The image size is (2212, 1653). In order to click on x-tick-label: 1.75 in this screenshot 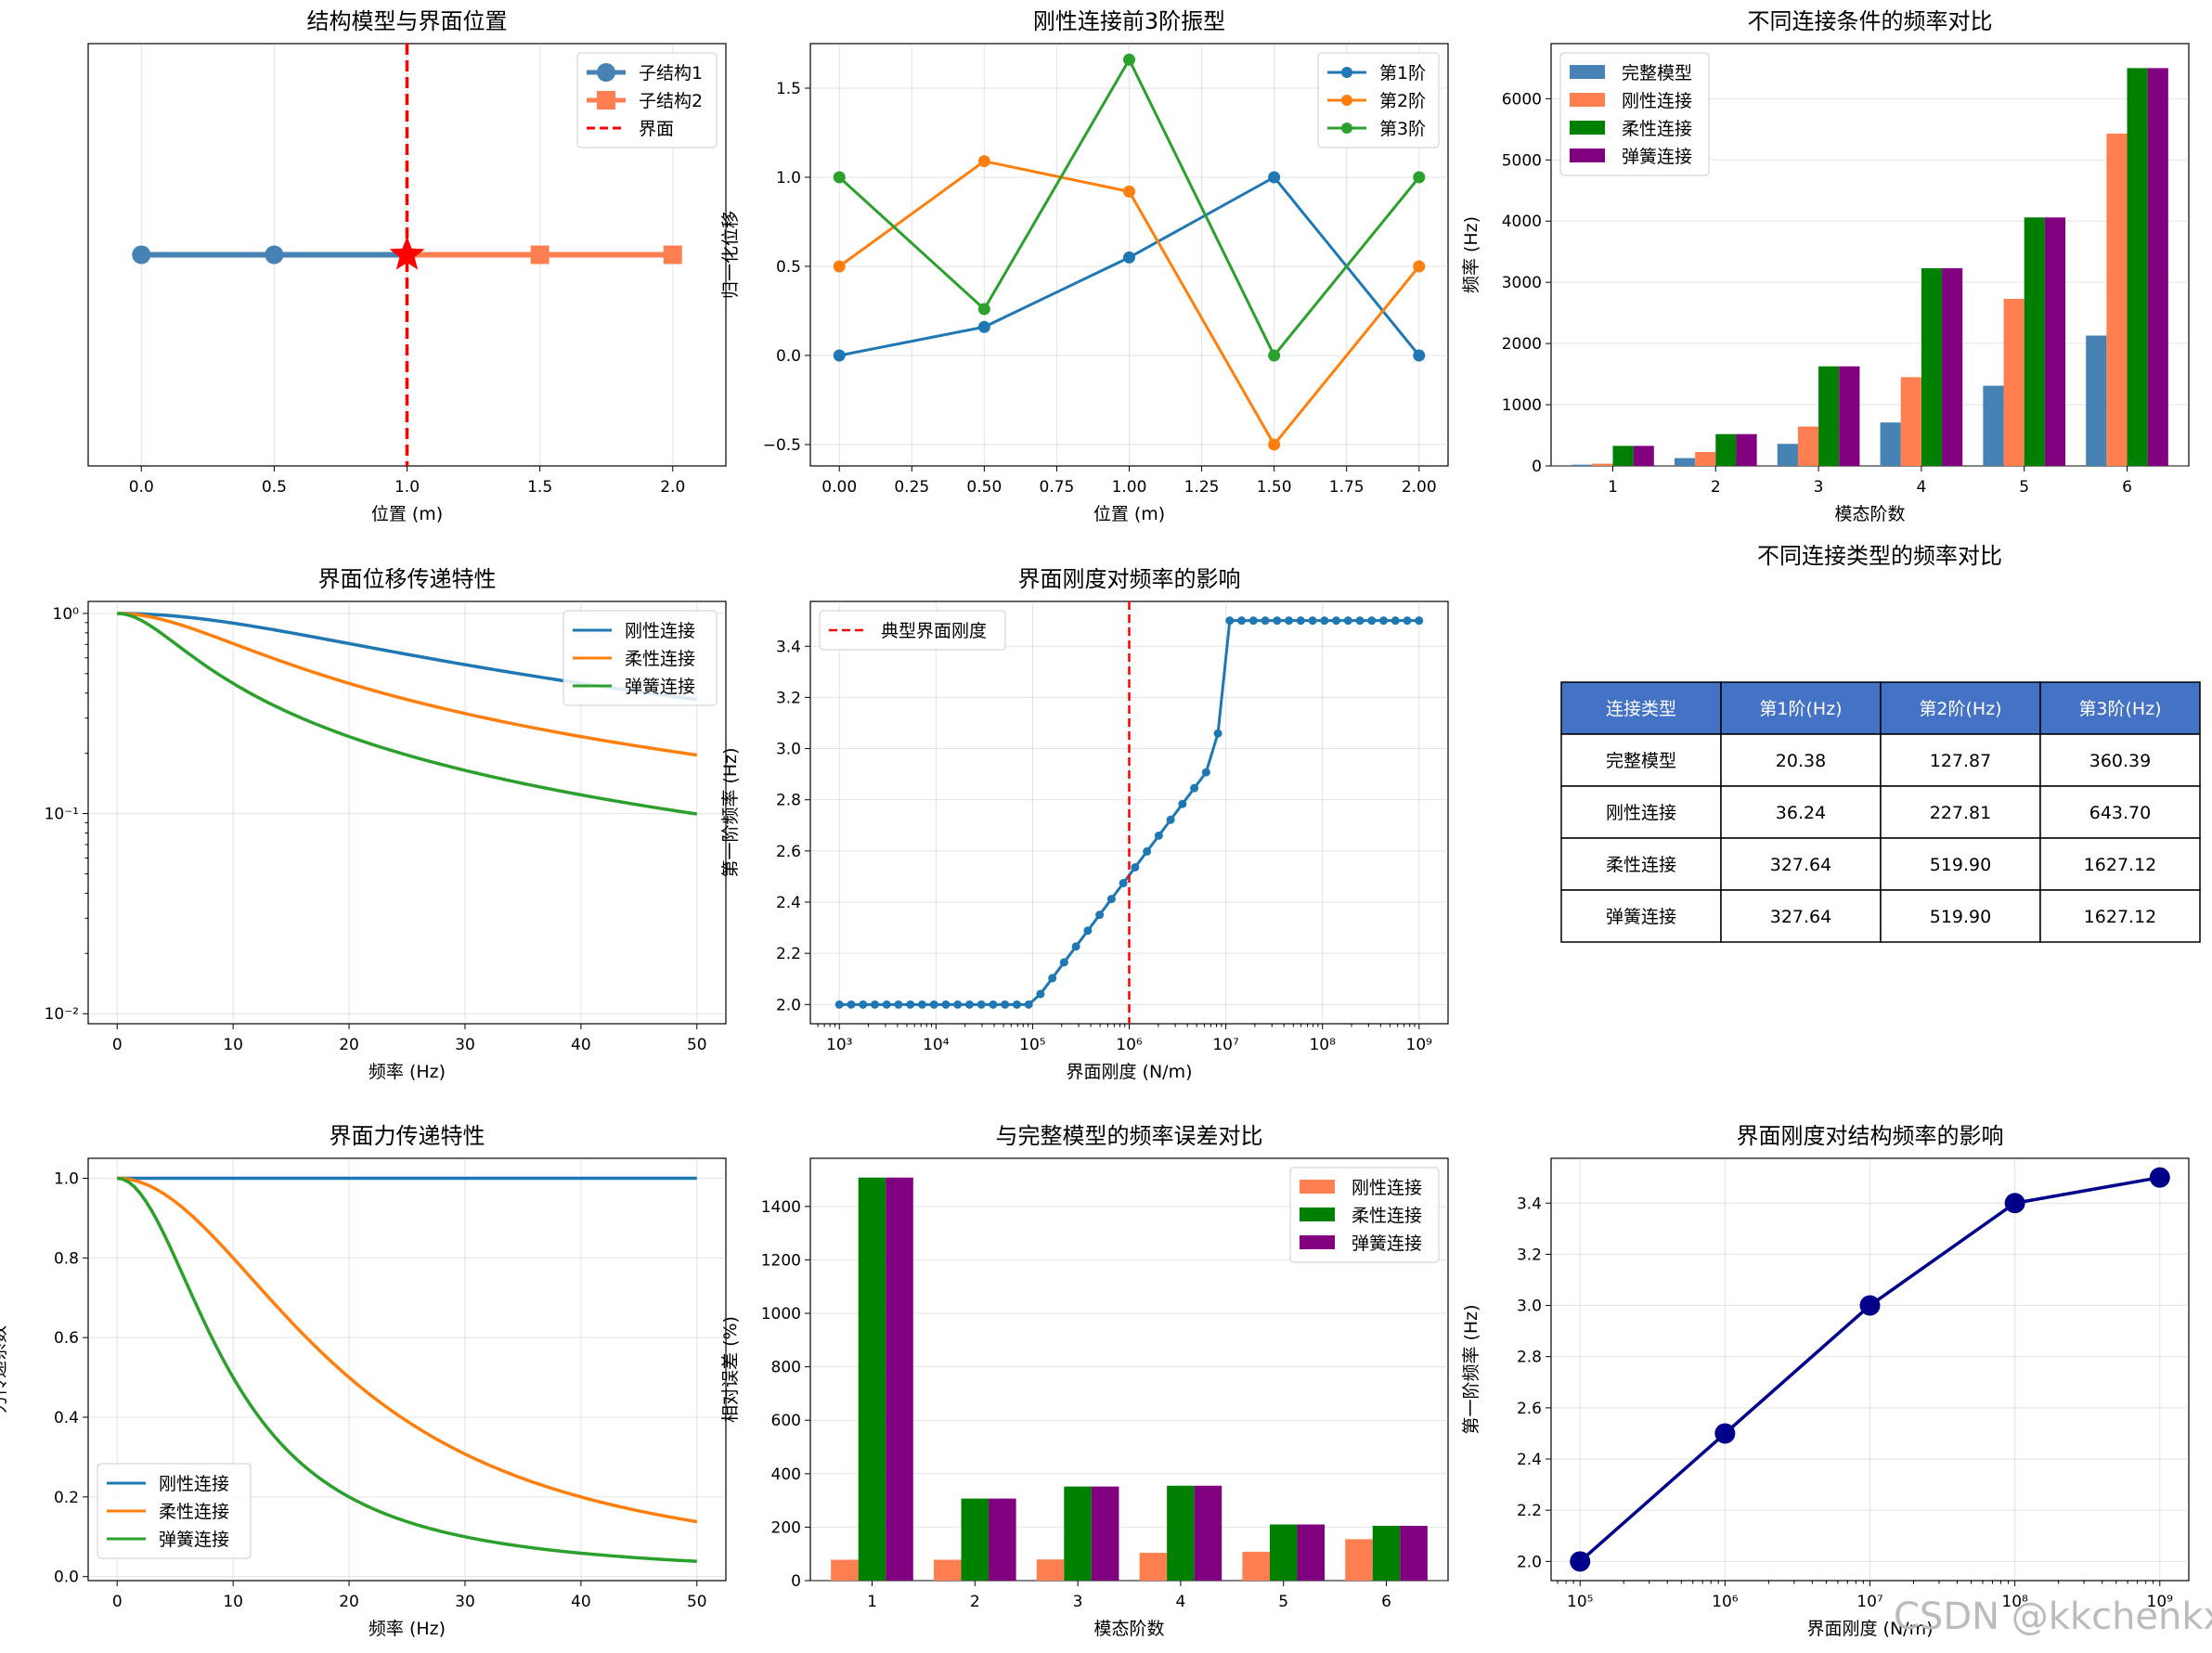, I will do `click(1347, 487)`.